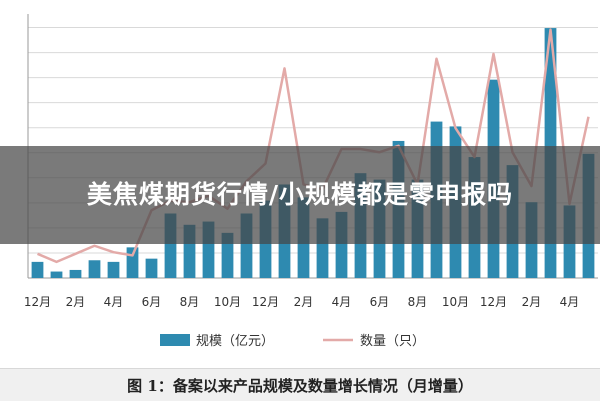 Image resolution: width=600 pixels, height=401 pixels. I want to click on caption-bar: 图 1：备案以来产品规模及数量增长情况（月增量）, so click(300, 384).